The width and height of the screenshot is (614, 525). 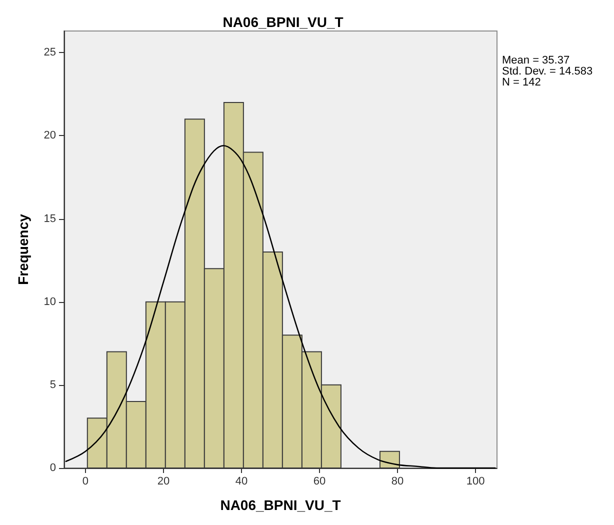 I want to click on x-tick-label: 80, so click(x=397, y=482).